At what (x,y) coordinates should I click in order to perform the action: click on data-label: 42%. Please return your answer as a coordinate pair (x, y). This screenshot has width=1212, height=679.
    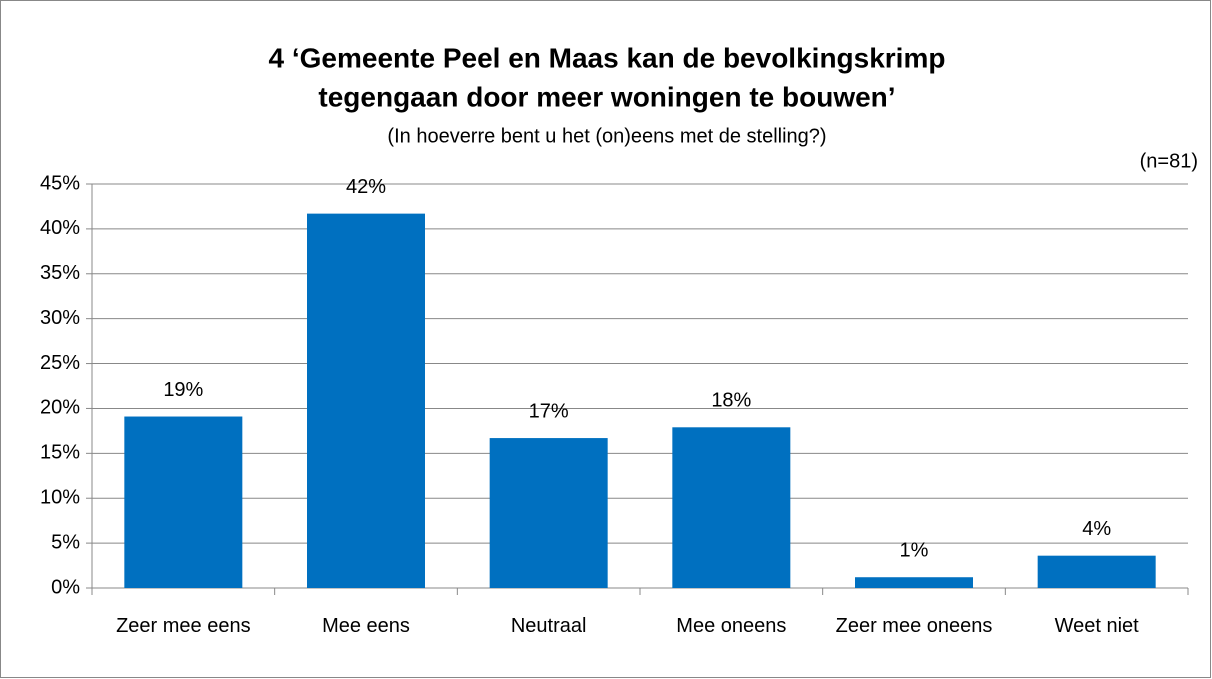
    Looking at the image, I should click on (366, 187).